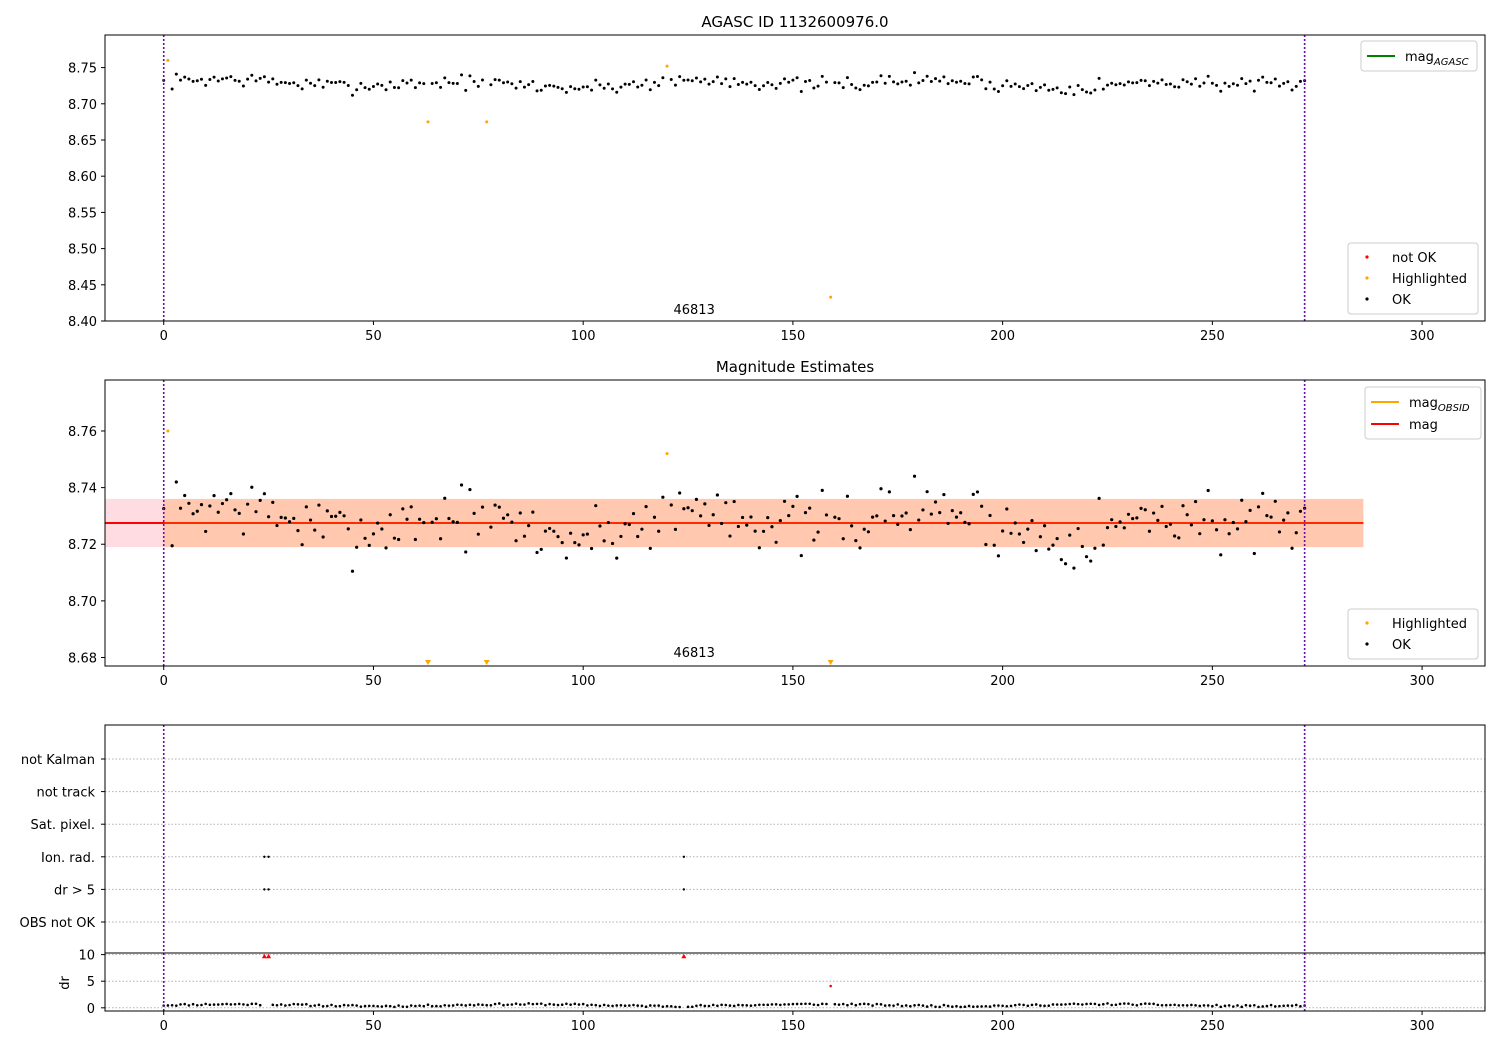  Describe the element at coordinates (82, 105) in the screenshot. I see `y-tick-label: 8.70` at that location.